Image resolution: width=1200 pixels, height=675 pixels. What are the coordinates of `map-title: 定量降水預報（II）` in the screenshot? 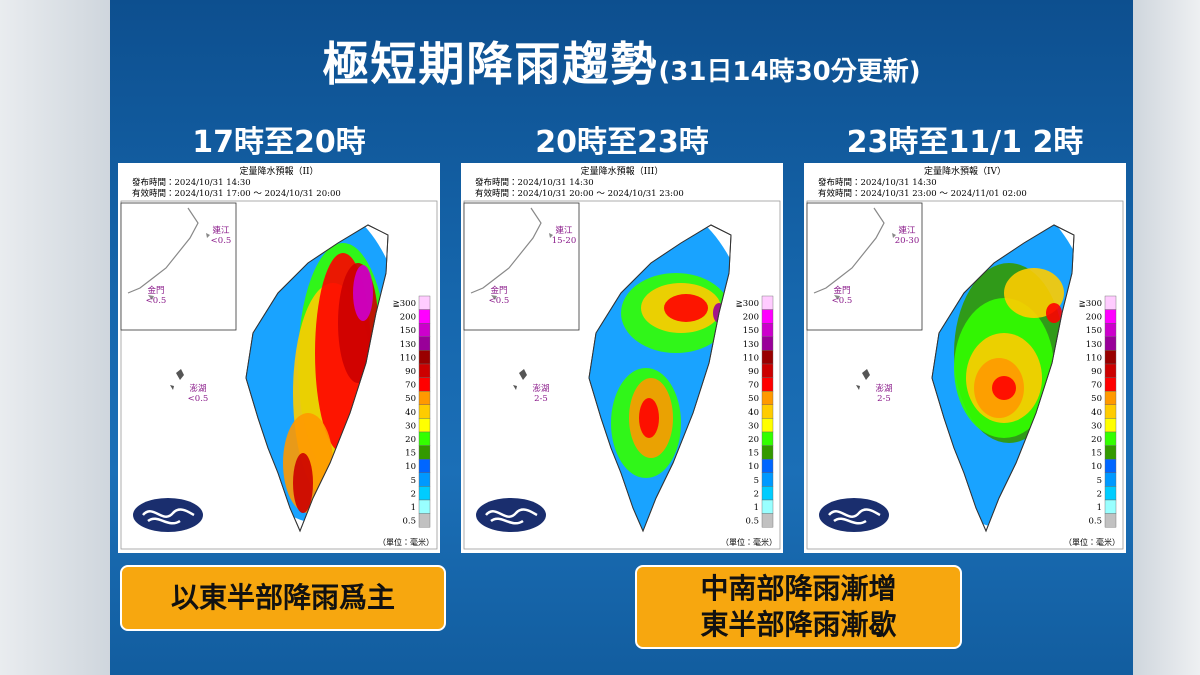 It's located at (278, 171).